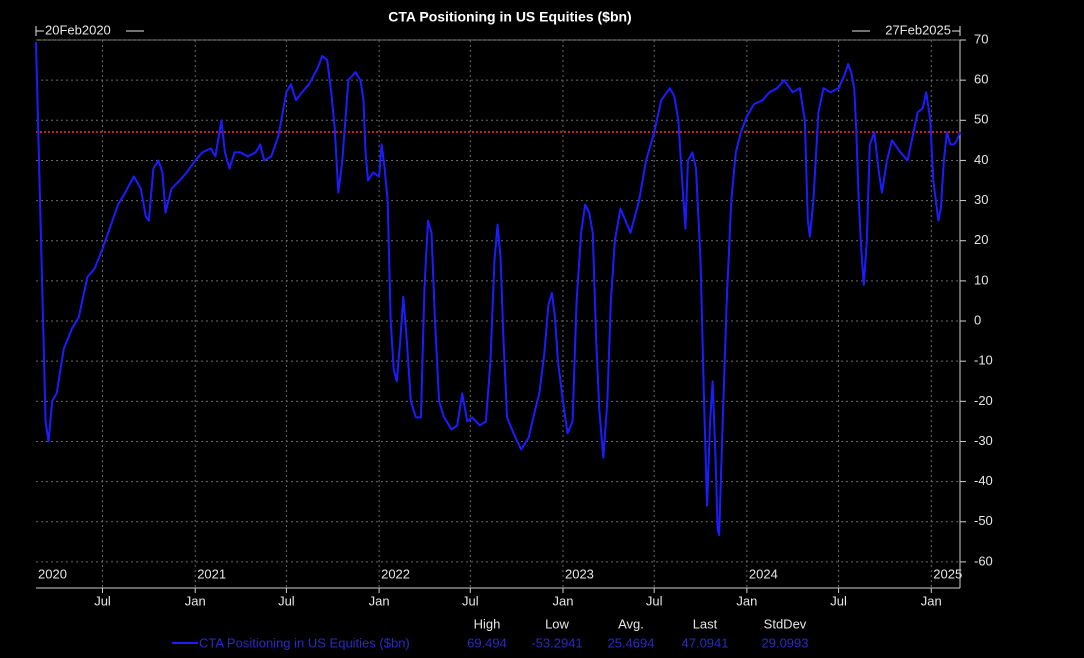  Describe the element at coordinates (983, 480) in the screenshot. I see `y-tick-label: -40` at that location.